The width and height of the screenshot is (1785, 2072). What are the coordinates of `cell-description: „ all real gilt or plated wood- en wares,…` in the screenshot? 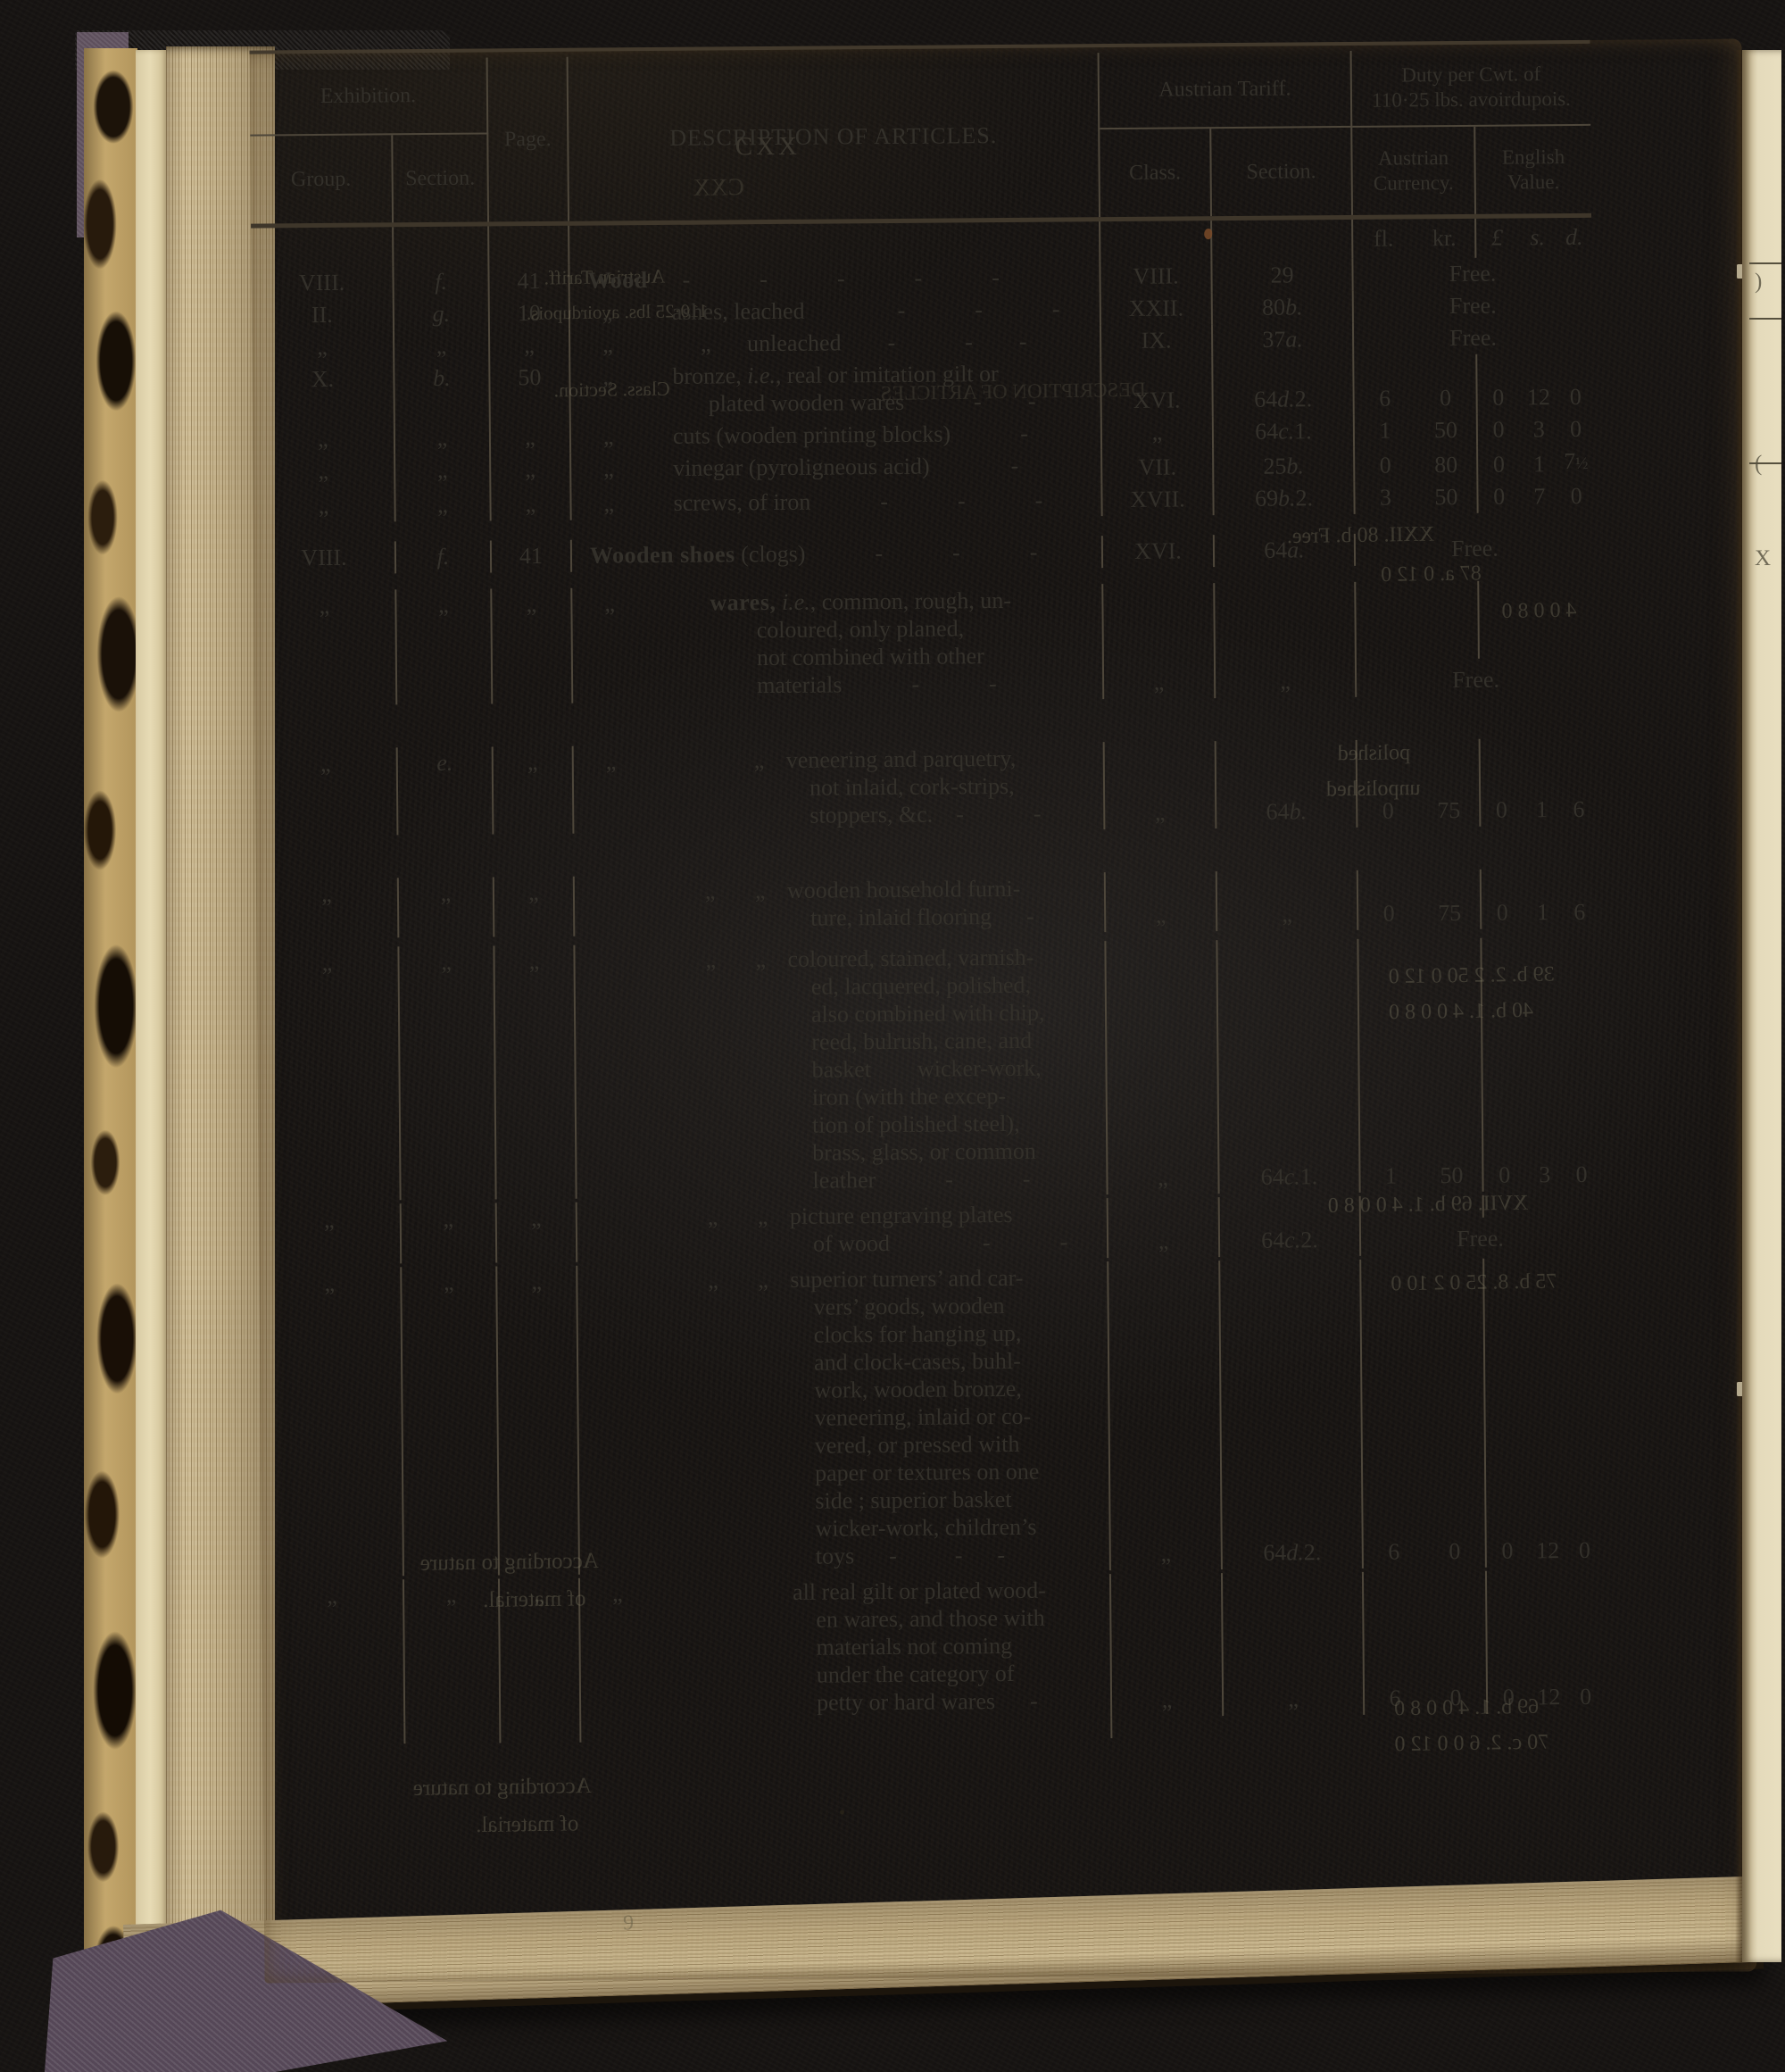 It's located at (846, 1647).